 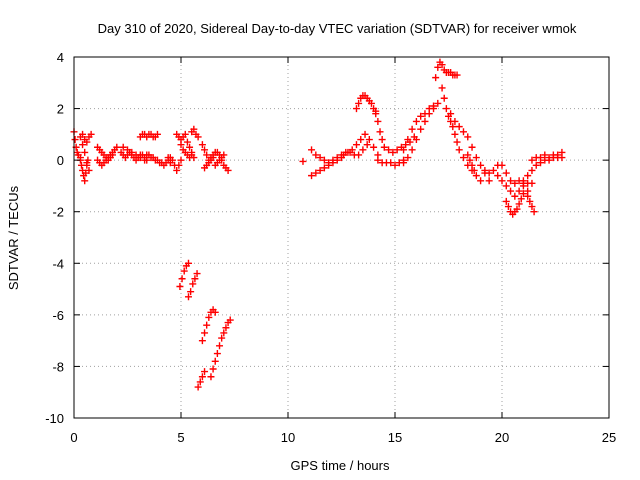 I want to click on x-tick-label: 25, so click(x=609, y=437).